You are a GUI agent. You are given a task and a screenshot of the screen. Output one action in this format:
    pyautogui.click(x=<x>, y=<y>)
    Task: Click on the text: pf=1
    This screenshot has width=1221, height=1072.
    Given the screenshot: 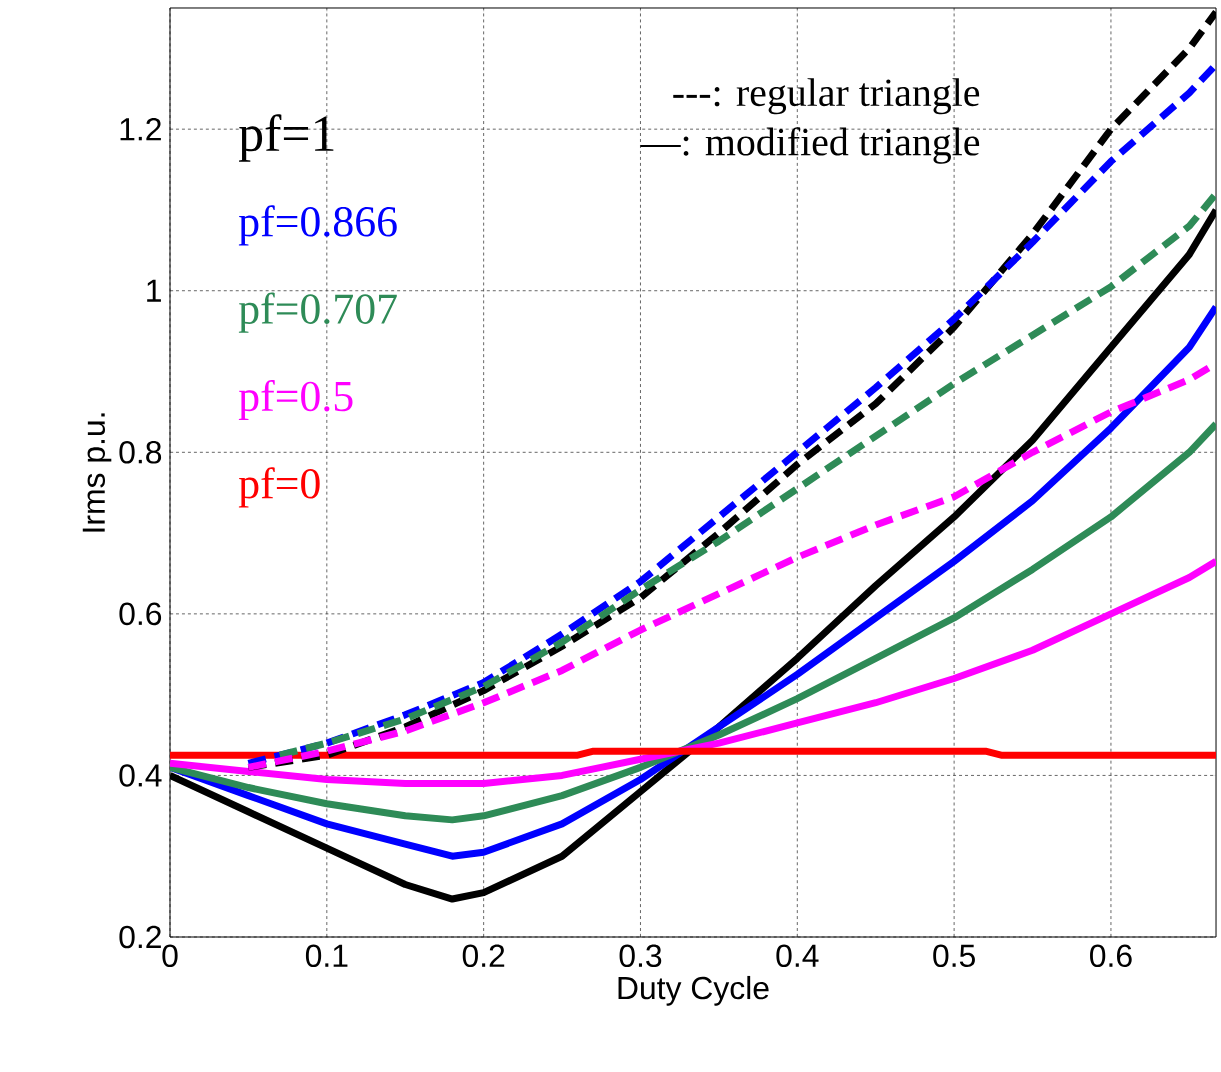 What is the action you would take?
    pyautogui.click(x=286, y=138)
    